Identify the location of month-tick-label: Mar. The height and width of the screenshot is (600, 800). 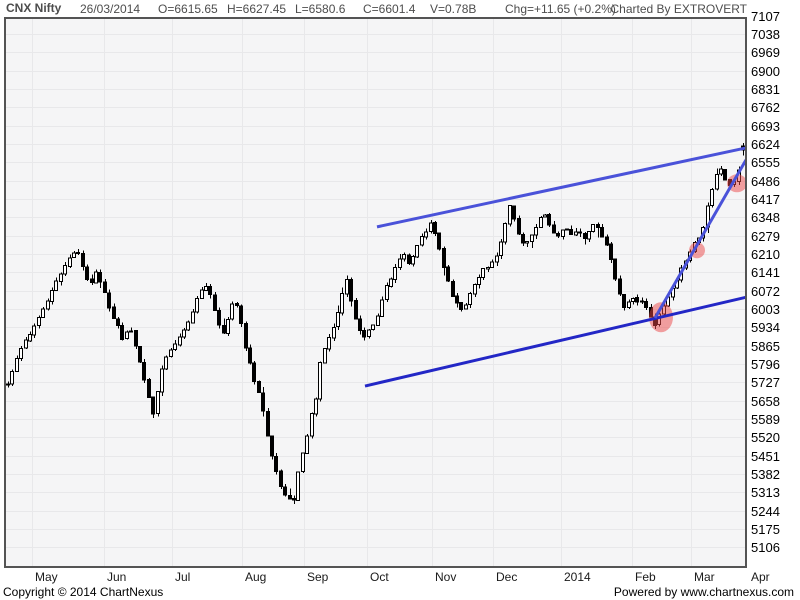
(704, 577).